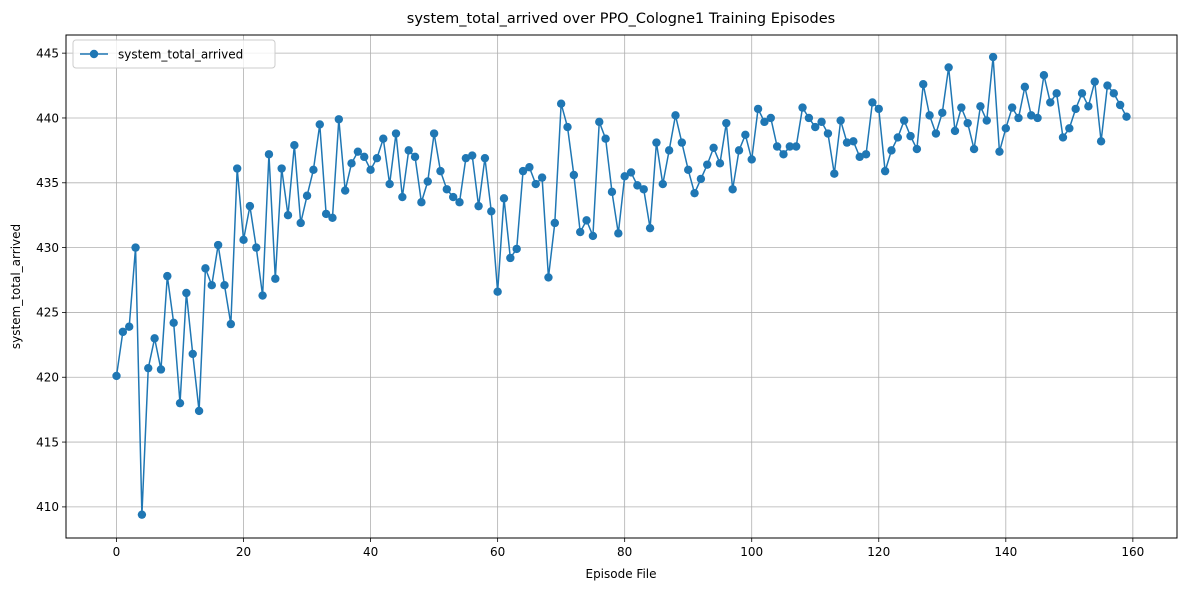 The height and width of the screenshot is (590, 1190). I want to click on y-tick-label: 435, so click(47, 183).